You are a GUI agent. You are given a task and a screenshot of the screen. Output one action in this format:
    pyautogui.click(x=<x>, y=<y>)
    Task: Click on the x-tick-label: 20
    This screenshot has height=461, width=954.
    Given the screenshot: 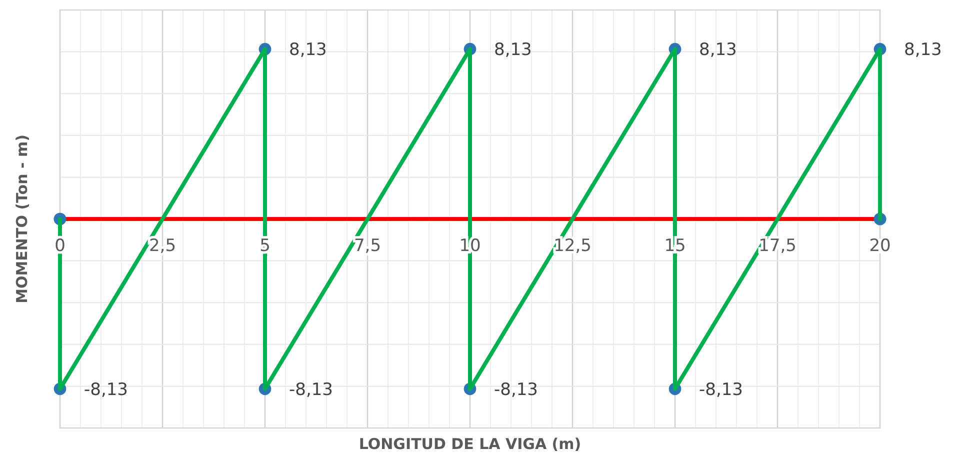 What is the action you would take?
    pyautogui.click(x=880, y=246)
    